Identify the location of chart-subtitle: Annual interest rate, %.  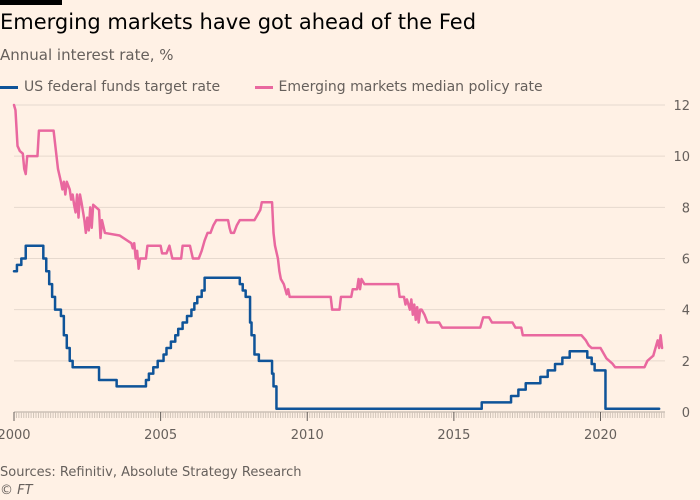
(87, 55).